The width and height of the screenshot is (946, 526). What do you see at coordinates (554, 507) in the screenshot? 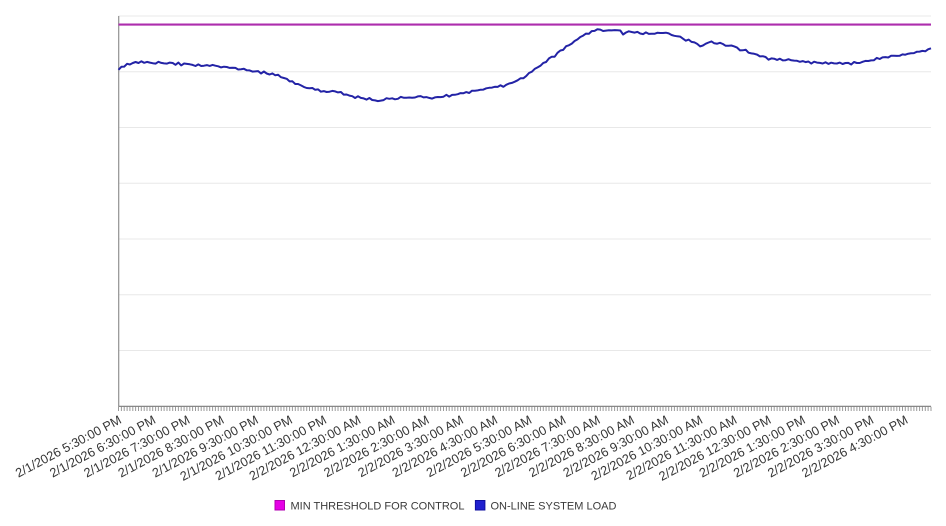
I see `svg-text: ON-LINE SYSTEM LOAD` at bounding box center [554, 507].